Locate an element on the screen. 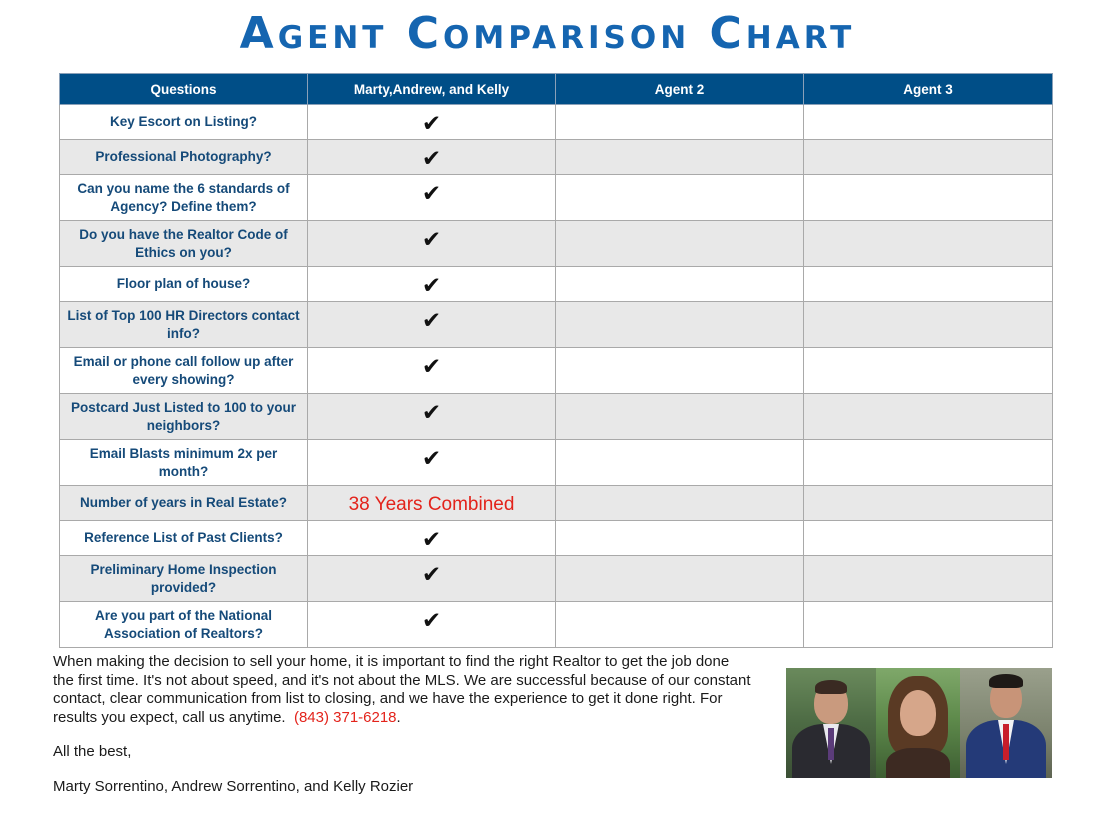  agent-photo-andrew is located at coordinates (1006, 723).